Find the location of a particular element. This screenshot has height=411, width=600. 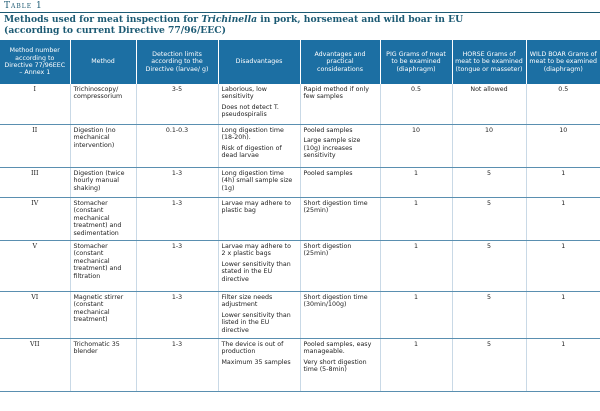

caption-italic: Trichinella is located at coordinates (229, 19).